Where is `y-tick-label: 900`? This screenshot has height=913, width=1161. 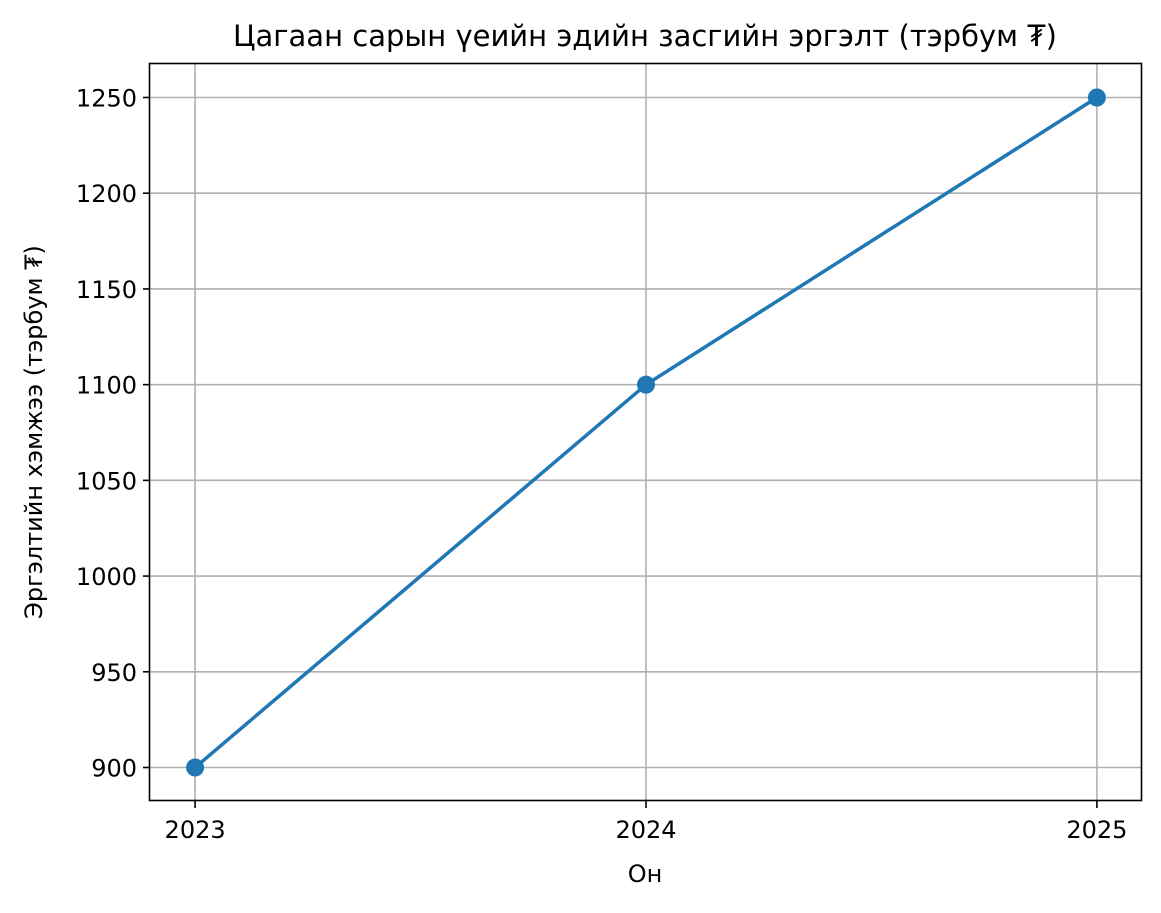
y-tick-label: 900 is located at coordinates (114, 769).